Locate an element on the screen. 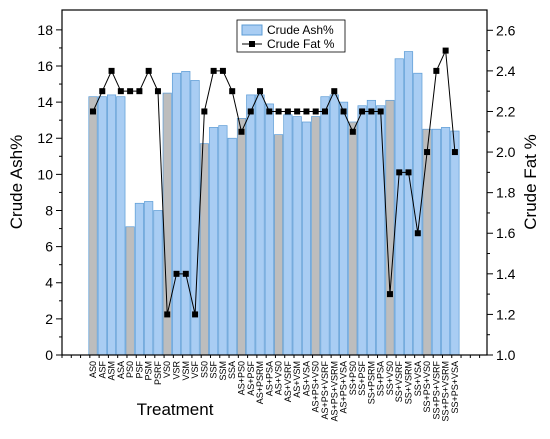 This screenshot has width=550, height=439. y2-axis-label: Crude Fat % is located at coordinates (530, 181).